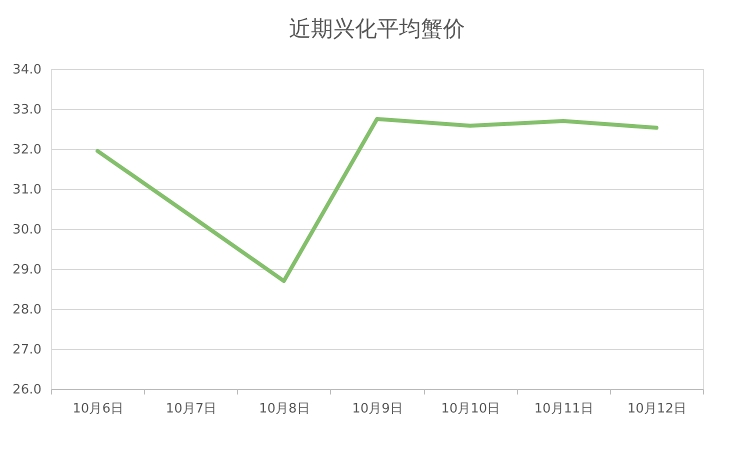 Image resolution: width=752 pixels, height=452 pixels. What do you see at coordinates (564, 409) in the screenshot?
I see `x-tick-label: 10月11日` at bounding box center [564, 409].